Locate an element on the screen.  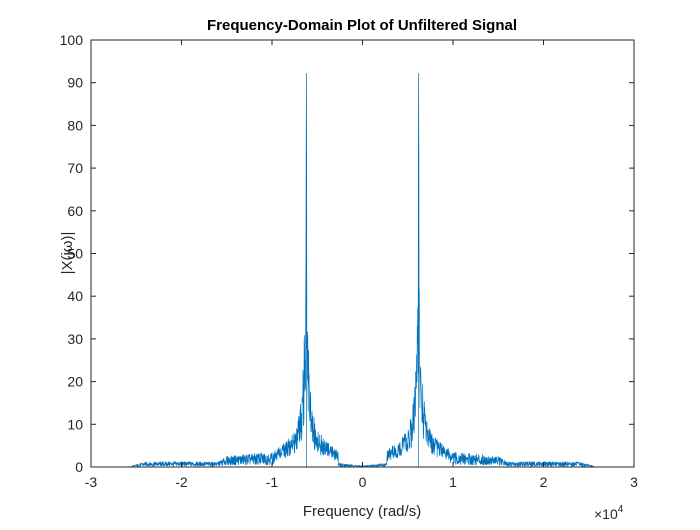
y-tick-label: 80 is located at coordinates (75, 125).